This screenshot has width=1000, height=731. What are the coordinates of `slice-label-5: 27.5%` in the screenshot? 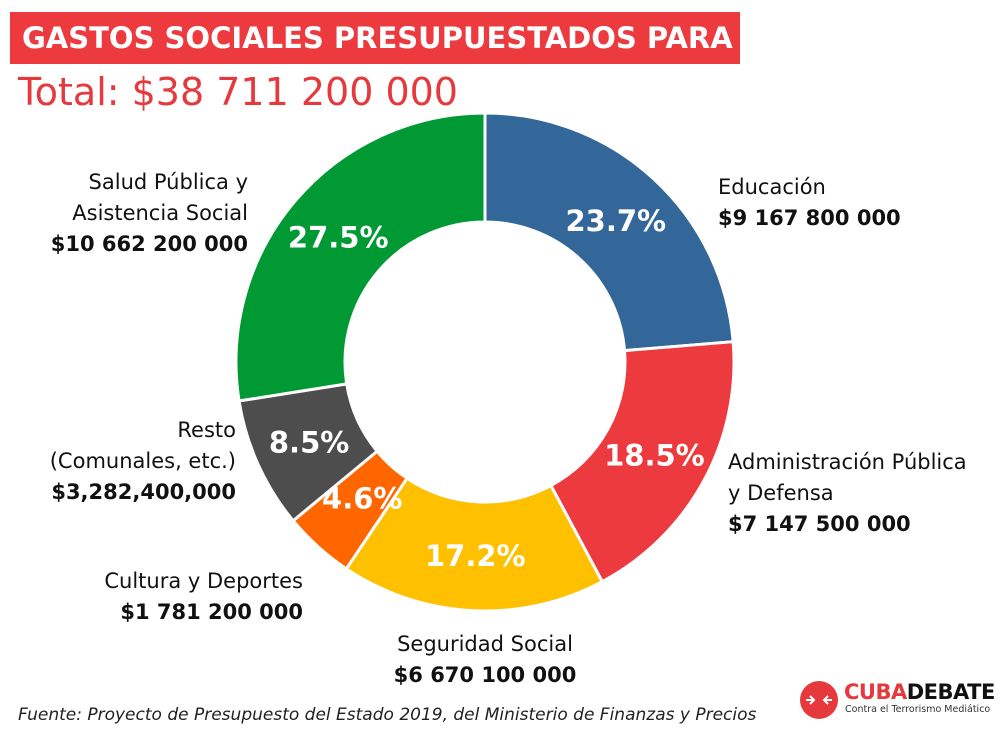 It's located at (338, 238).